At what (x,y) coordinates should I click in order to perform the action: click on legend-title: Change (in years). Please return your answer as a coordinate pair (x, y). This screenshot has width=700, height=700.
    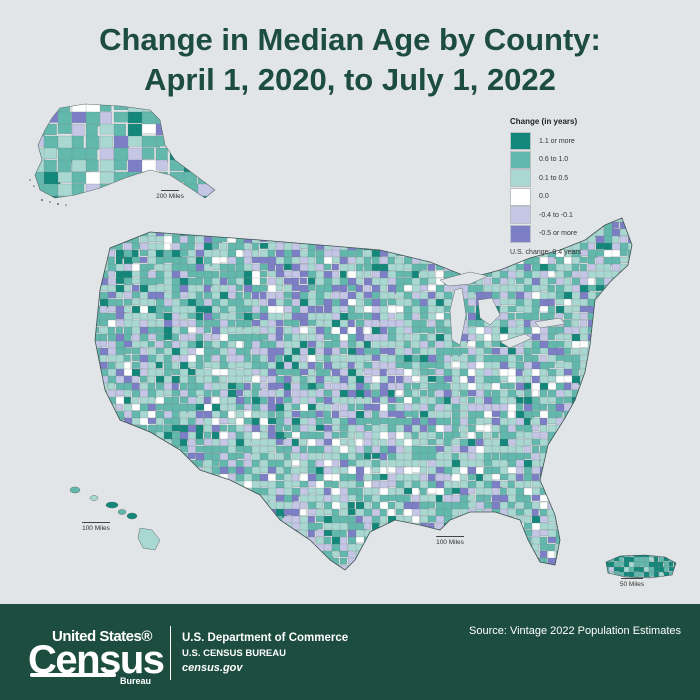
    Looking at the image, I should click on (544, 121).